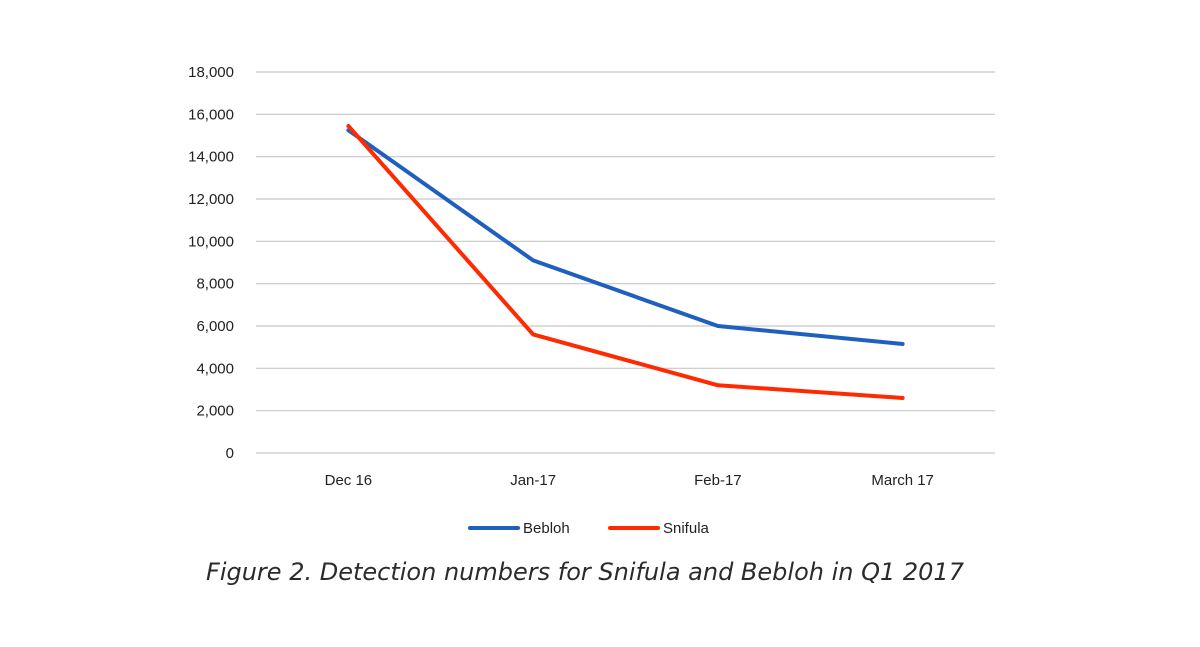 Image resolution: width=1200 pixels, height=647 pixels. I want to click on x-tick-label: Jan-17, so click(533, 480).